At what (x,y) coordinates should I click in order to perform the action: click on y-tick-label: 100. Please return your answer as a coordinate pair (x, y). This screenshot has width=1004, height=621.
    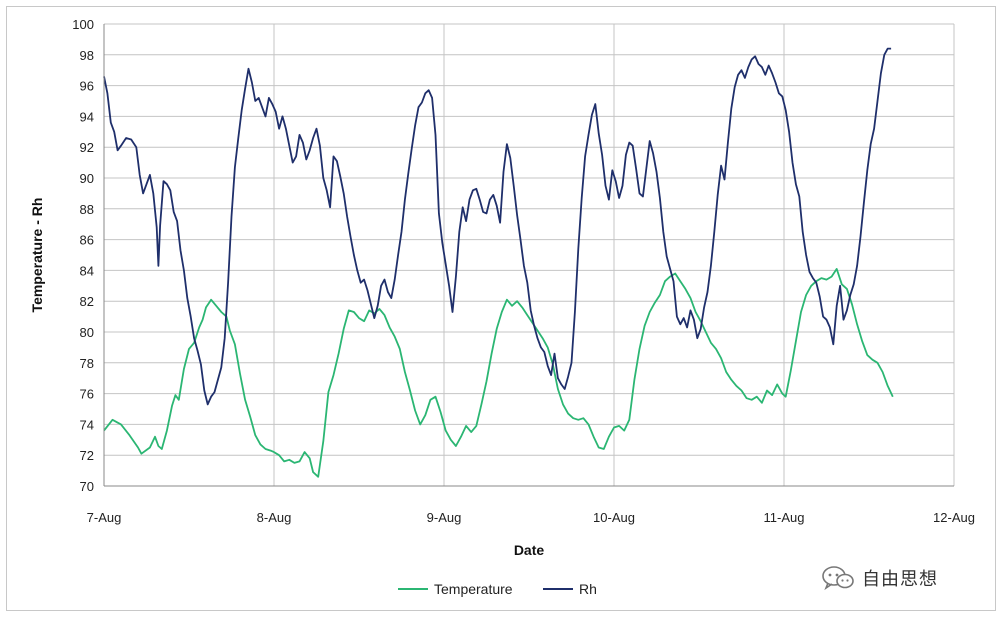
    Looking at the image, I should click on (83, 24).